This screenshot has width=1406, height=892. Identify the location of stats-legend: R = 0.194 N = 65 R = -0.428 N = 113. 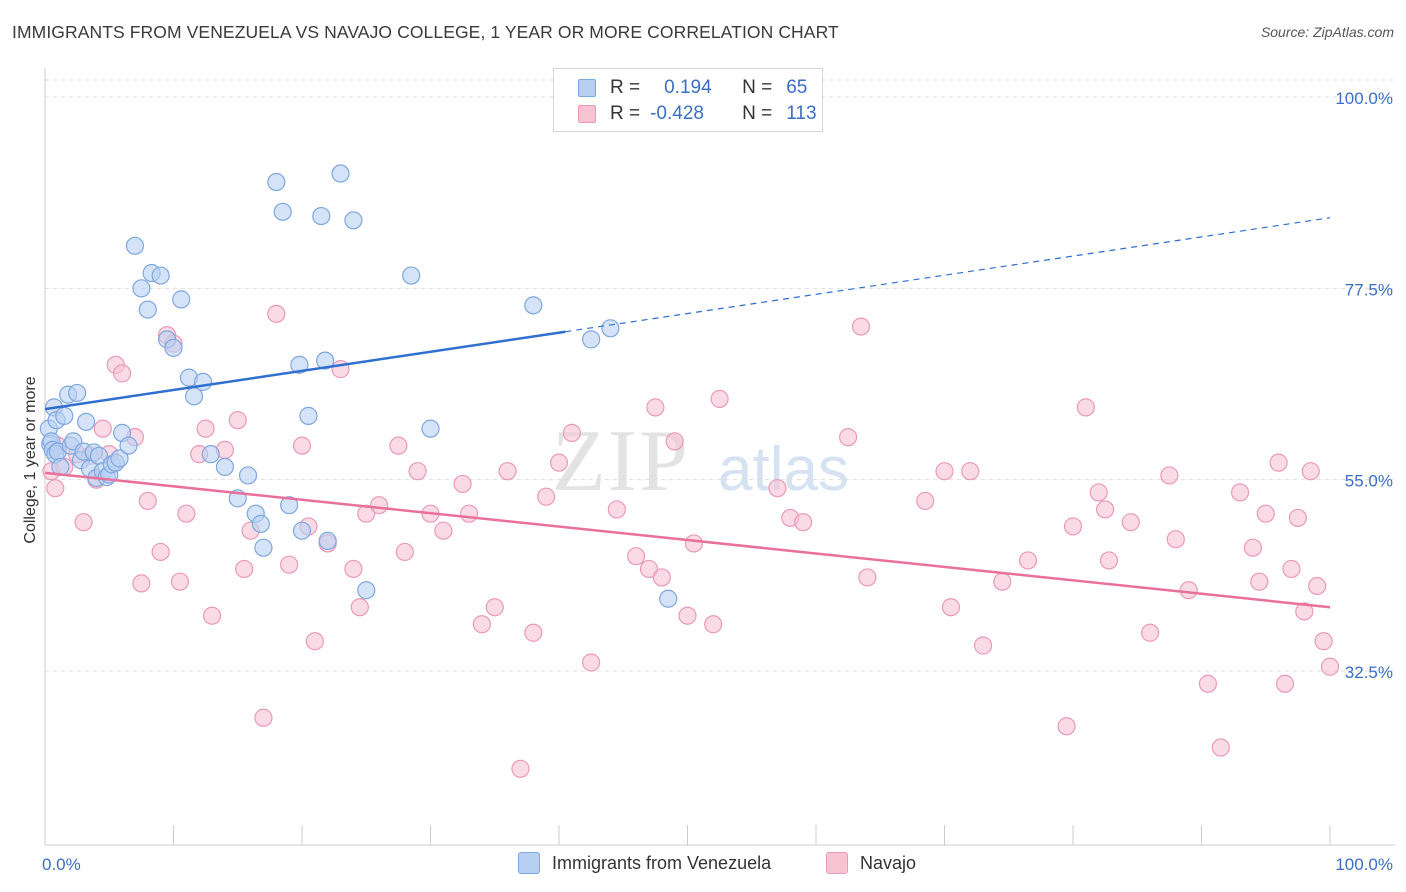
(688, 100).